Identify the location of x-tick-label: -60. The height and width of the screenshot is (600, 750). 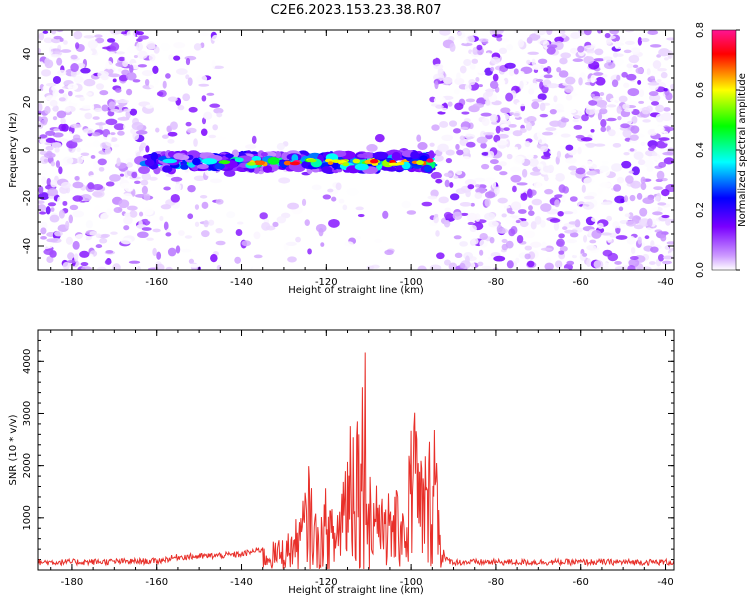
(581, 282).